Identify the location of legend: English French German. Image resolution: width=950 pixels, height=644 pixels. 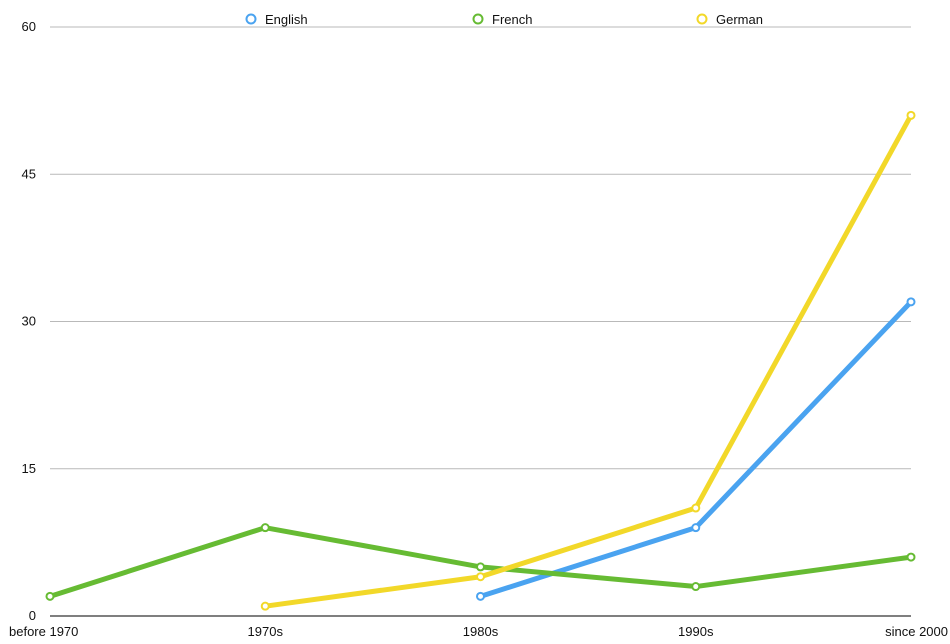
(504, 19).